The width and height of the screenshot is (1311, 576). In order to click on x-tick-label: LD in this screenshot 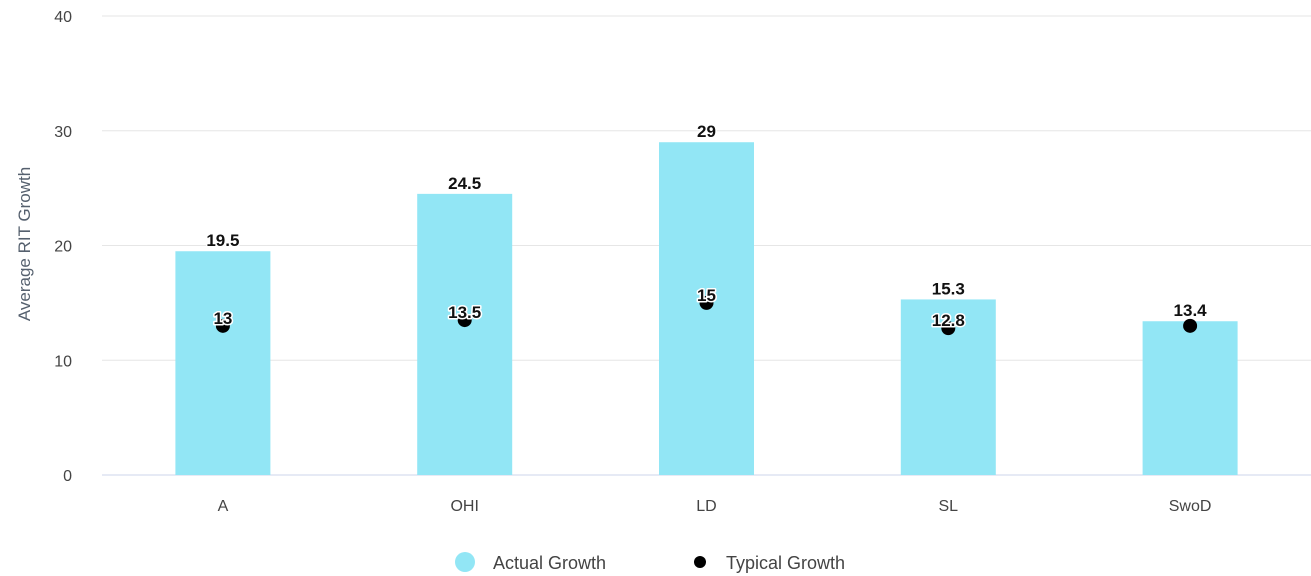, I will do `click(706, 506)`.